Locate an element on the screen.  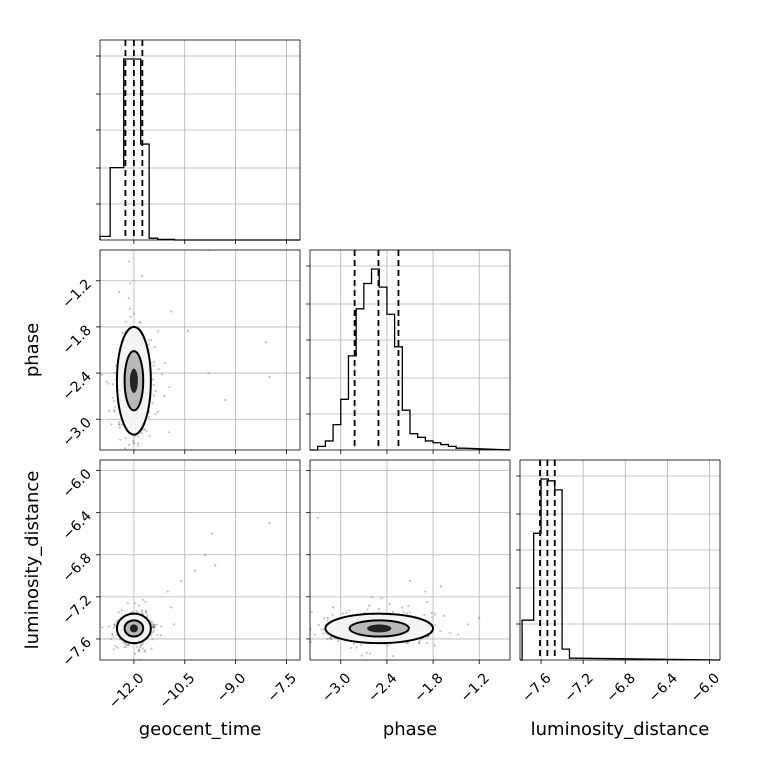
hist-phase-histogram-outline is located at coordinates (410, 359).